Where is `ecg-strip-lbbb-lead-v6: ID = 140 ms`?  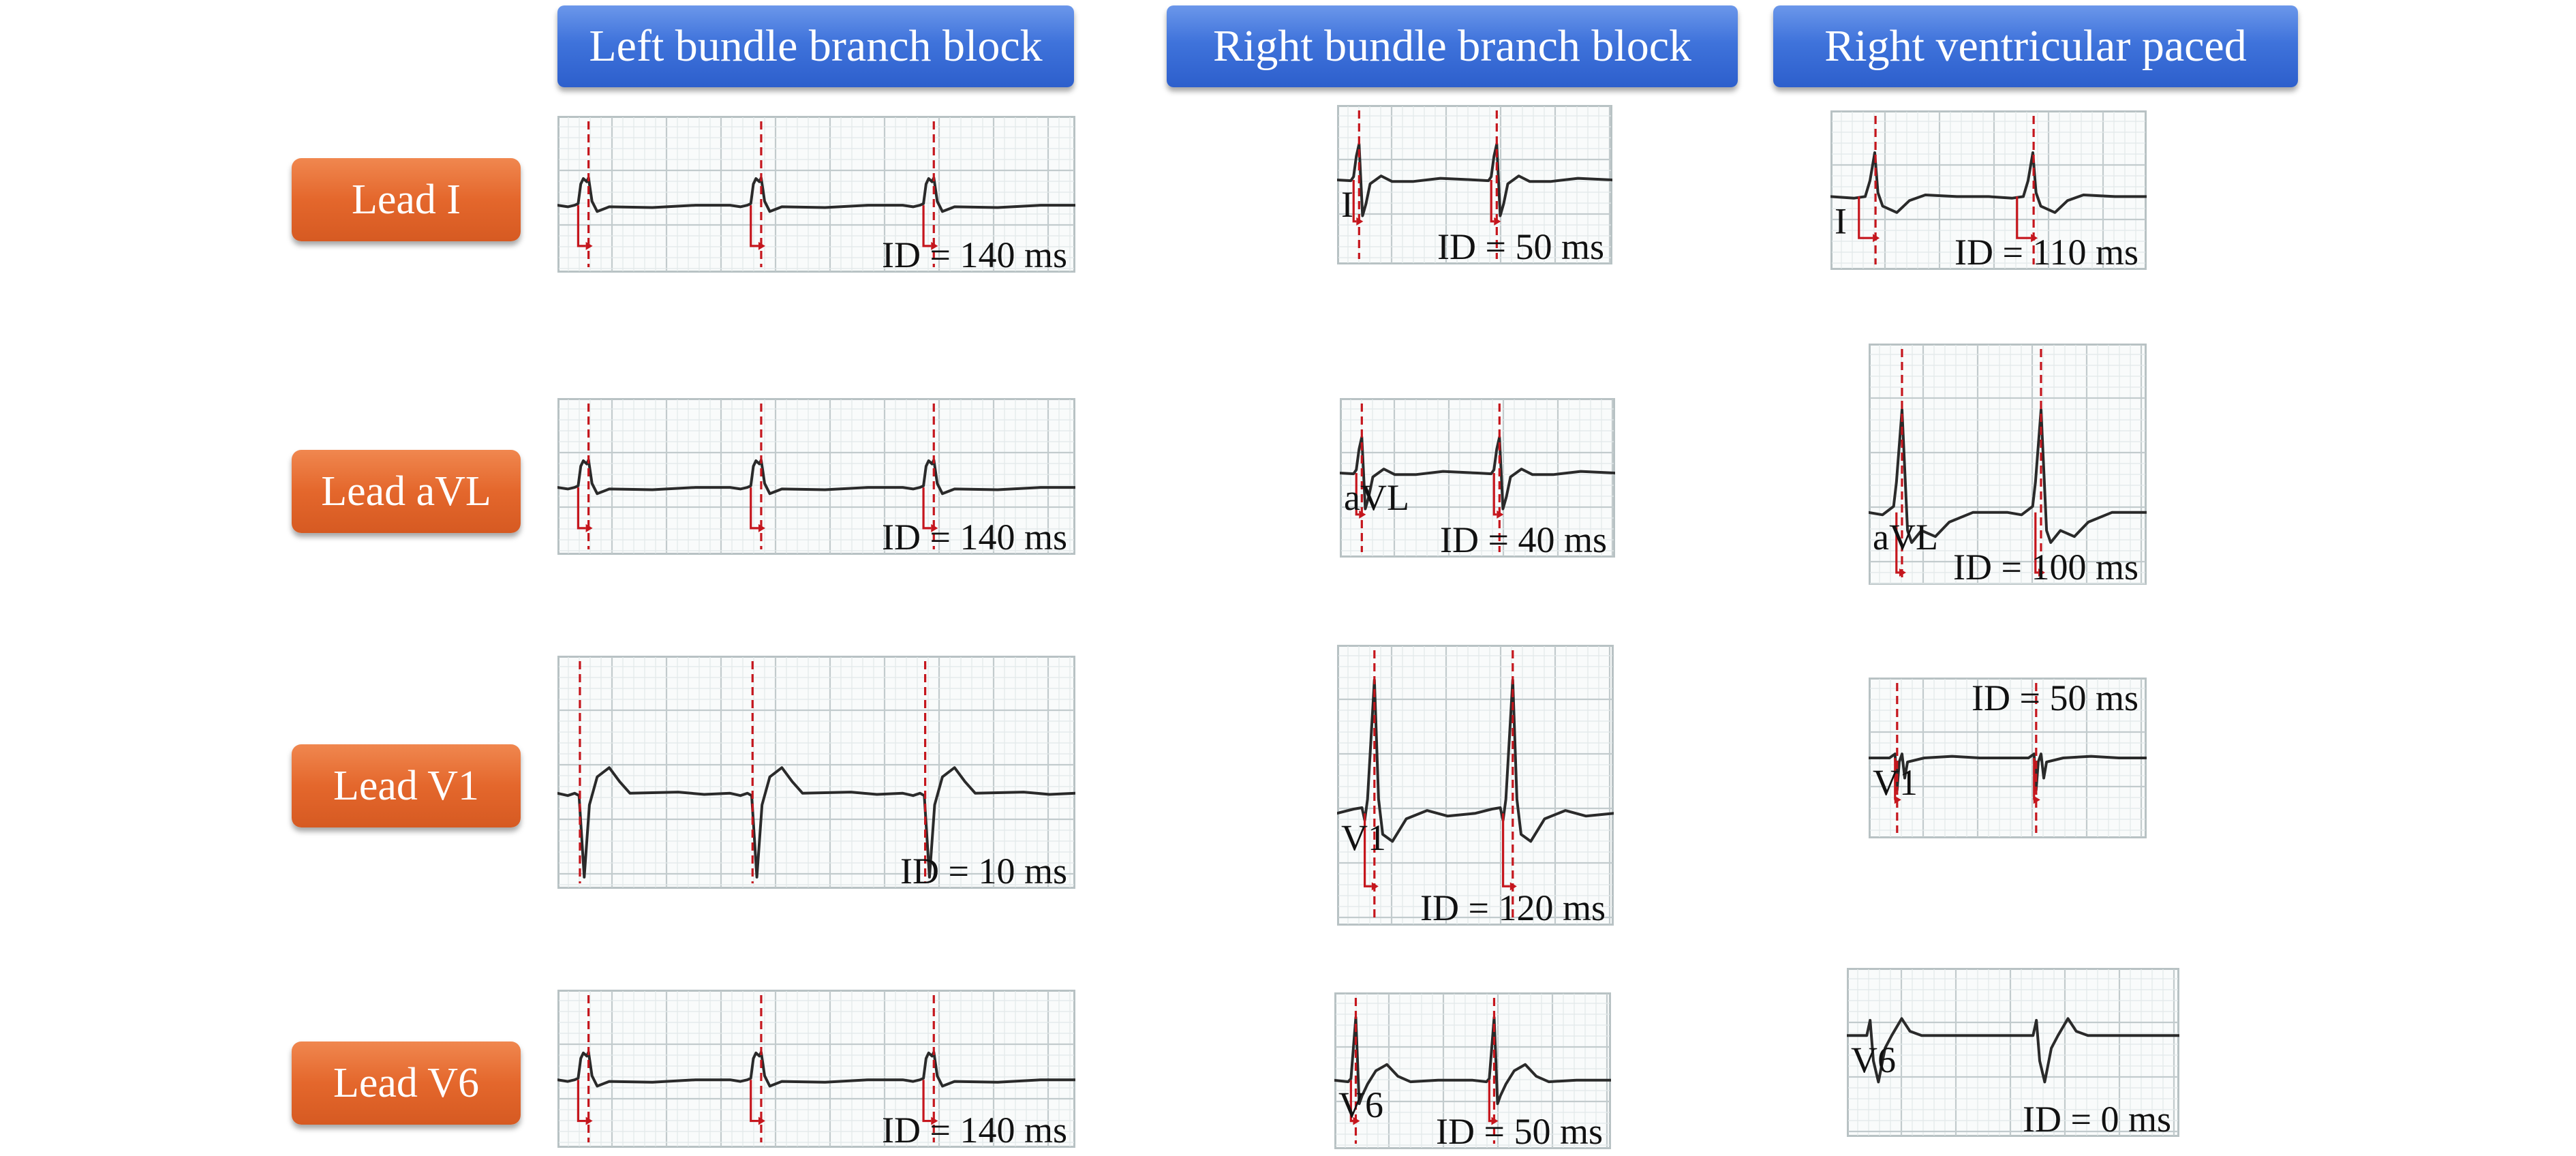 ecg-strip-lbbb-lead-v6: ID = 140 ms is located at coordinates (816, 1069).